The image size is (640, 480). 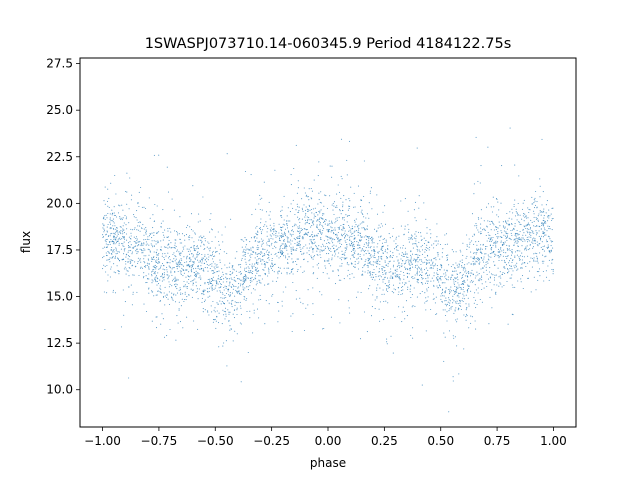 What do you see at coordinates (440, 441) in the screenshot?
I see `x-tick-label: 0.50` at bounding box center [440, 441].